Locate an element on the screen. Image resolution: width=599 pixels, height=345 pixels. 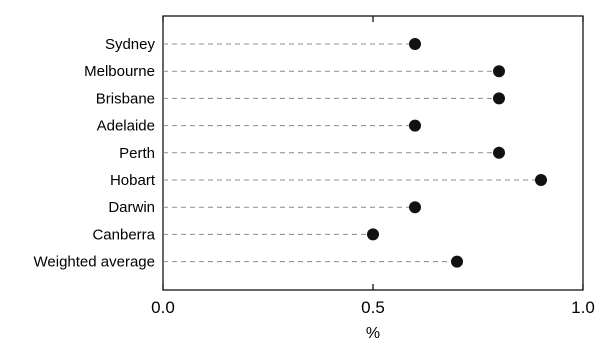
data-point-darwin is located at coordinates (415, 207).